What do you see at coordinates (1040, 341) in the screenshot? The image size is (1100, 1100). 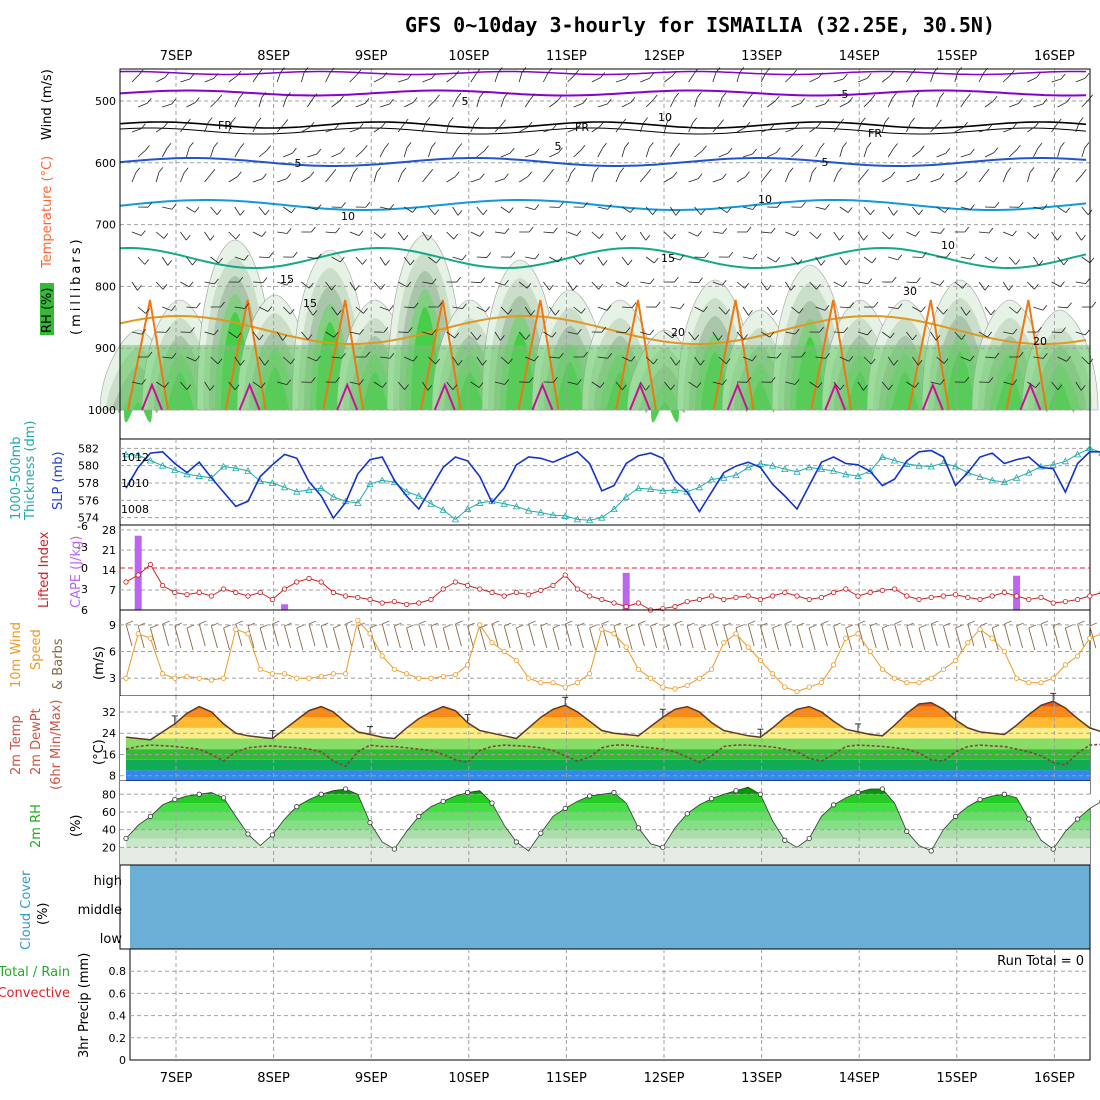 I see `contour-label: 20` at bounding box center [1040, 341].